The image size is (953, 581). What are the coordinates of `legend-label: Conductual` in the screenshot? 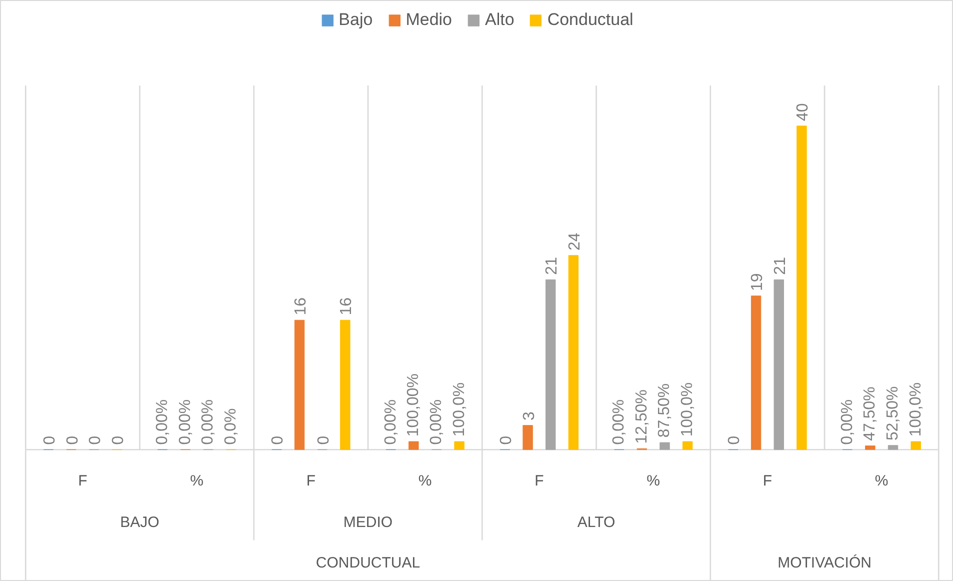 It's located at (590, 20).